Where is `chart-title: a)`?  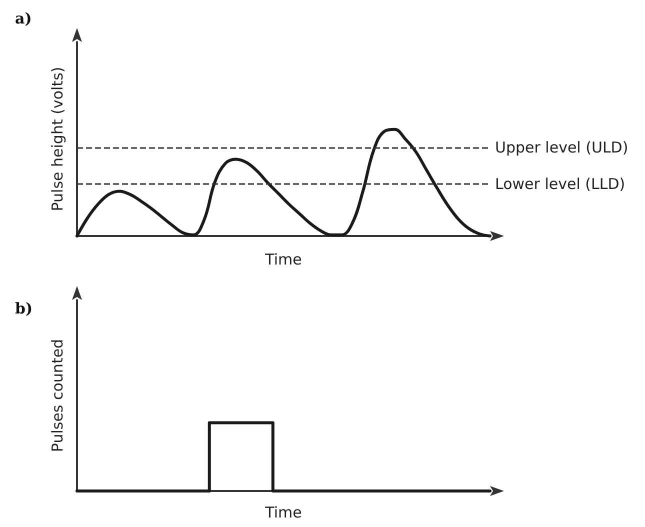
chart-title: a) is located at coordinates (23, 19).